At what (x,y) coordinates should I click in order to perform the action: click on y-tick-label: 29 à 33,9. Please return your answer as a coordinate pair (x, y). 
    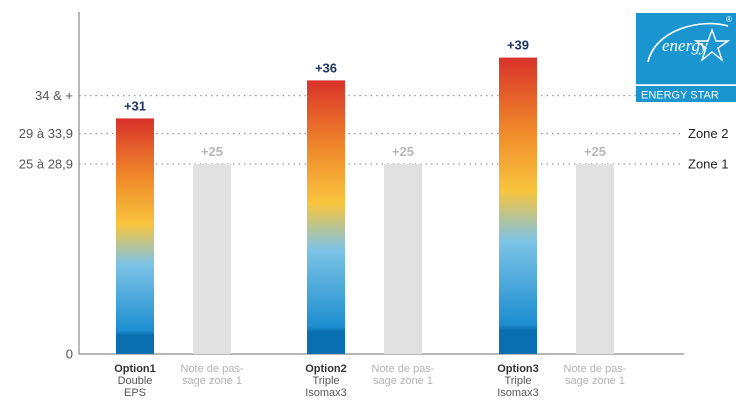
    Looking at the image, I should click on (46, 133).